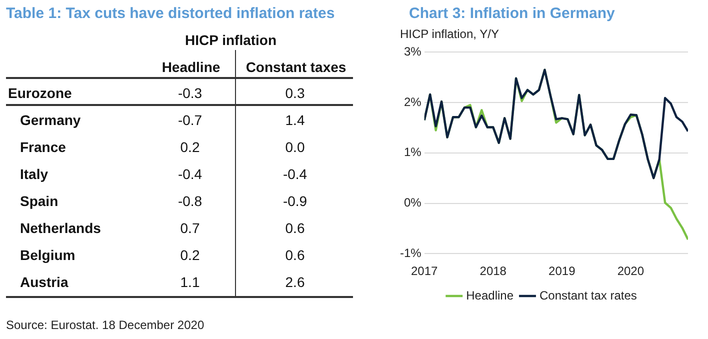  What do you see at coordinates (413, 101) in the screenshot?
I see `y-tick-label: 2%` at bounding box center [413, 101].